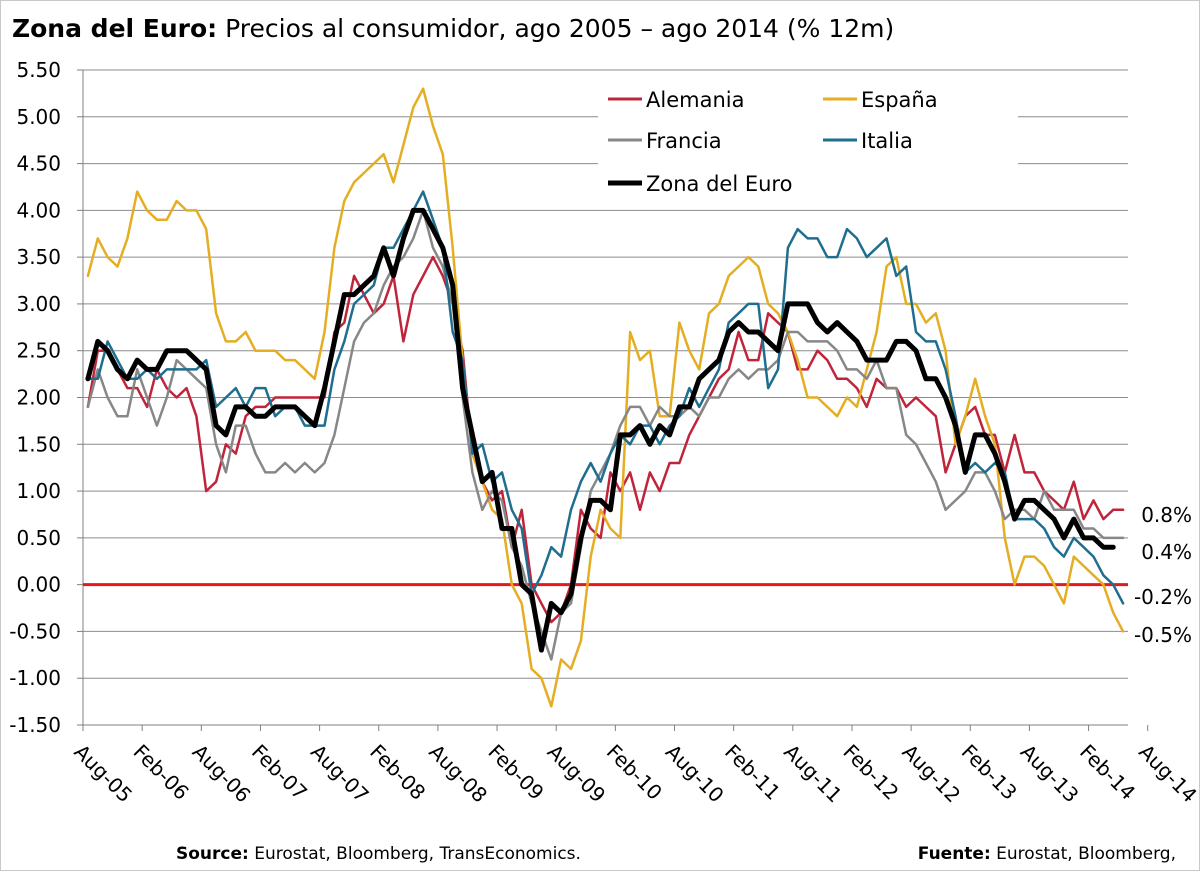 The width and height of the screenshot is (1200, 871). Describe the element at coordinates (695, 774) in the screenshot. I see `x-tick-label: Aug-10` at that location.